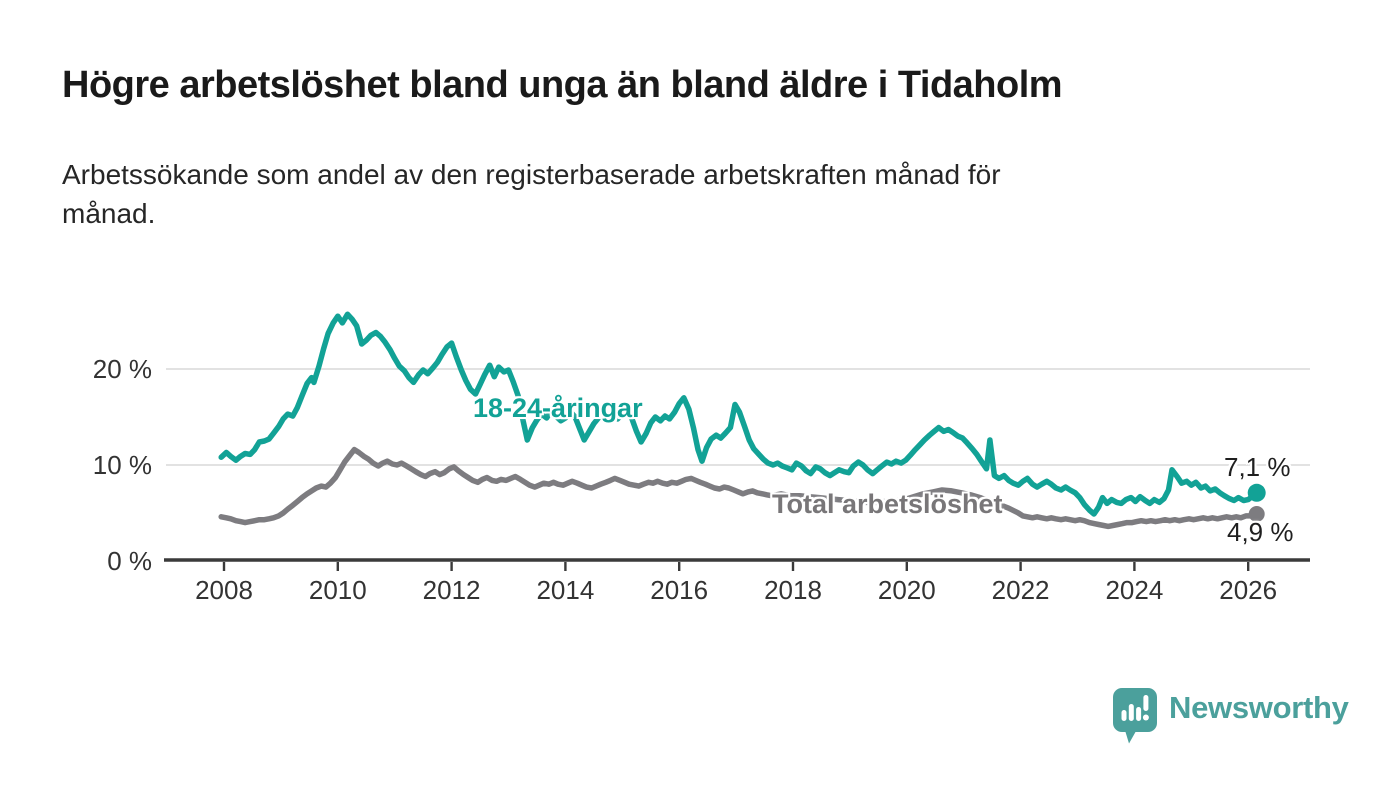 The image size is (1400, 794). What do you see at coordinates (1135, 716) in the screenshot?
I see `newsworthy-logo-icon` at bounding box center [1135, 716].